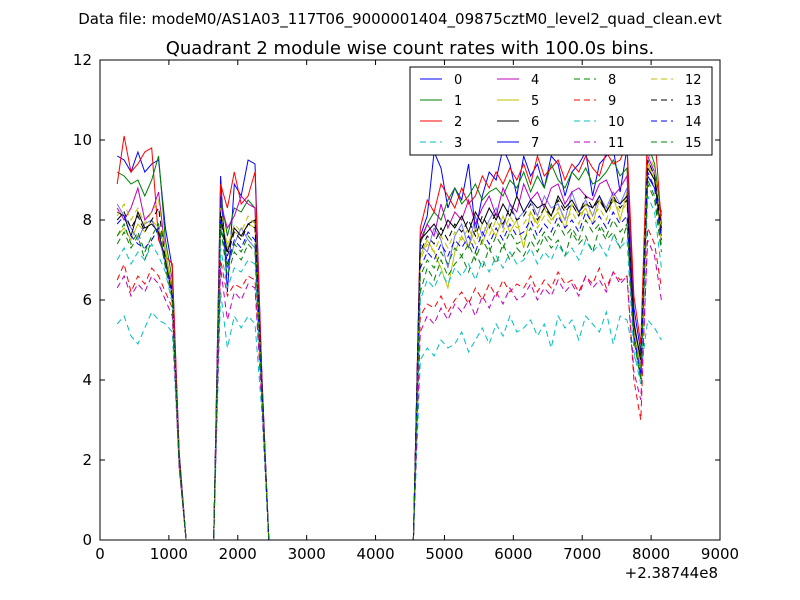 This screenshot has height=600, width=800. I want to click on legend-label: 6, so click(535, 122).